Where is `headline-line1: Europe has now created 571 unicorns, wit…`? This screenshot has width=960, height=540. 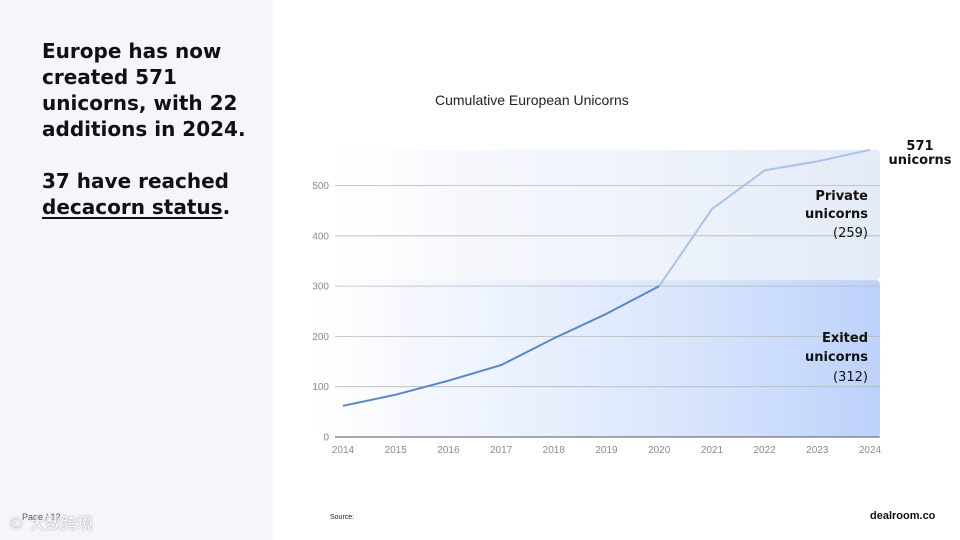 headline-line1: Europe has now created 571 unicorns, wit… is located at coordinates (144, 90).